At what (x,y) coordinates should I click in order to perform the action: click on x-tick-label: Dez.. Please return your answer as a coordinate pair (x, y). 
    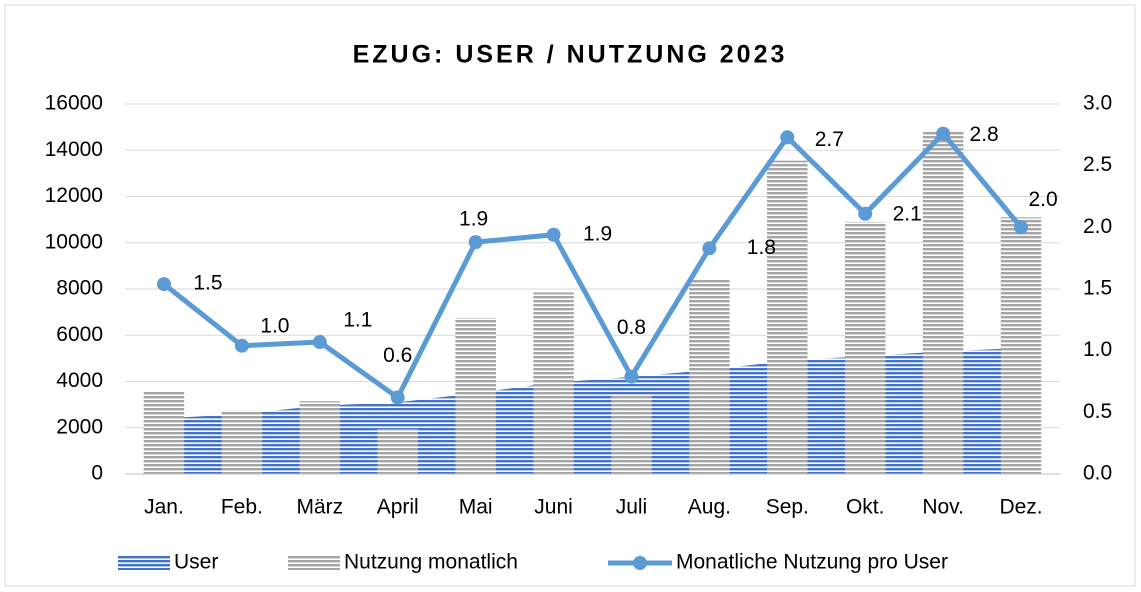
    Looking at the image, I should click on (1020, 507).